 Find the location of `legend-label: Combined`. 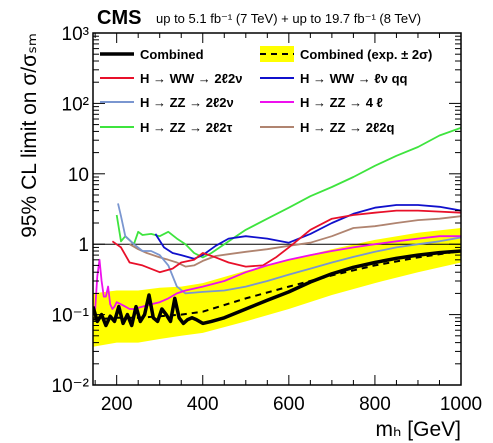

legend-label: Combined is located at coordinates (172, 54).